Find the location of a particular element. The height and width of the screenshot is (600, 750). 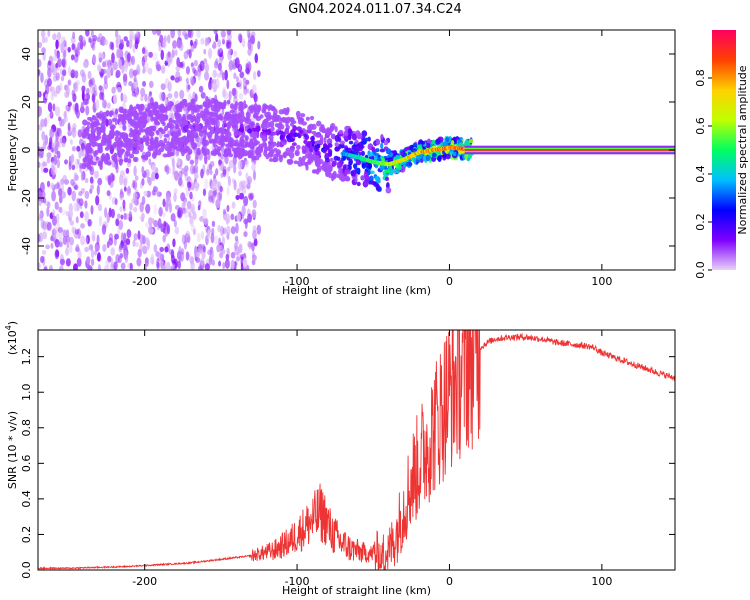

bottom-y-axis-label: SNR (10 * v/v) is located at coordinates (12, 450).